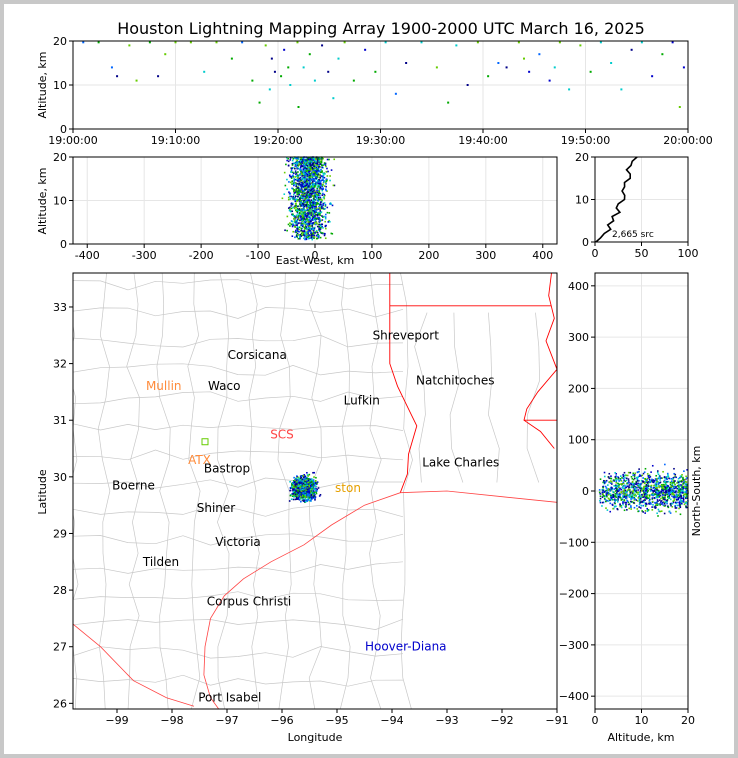  I want to click on y-tick-label: −300, so click(574, 645).